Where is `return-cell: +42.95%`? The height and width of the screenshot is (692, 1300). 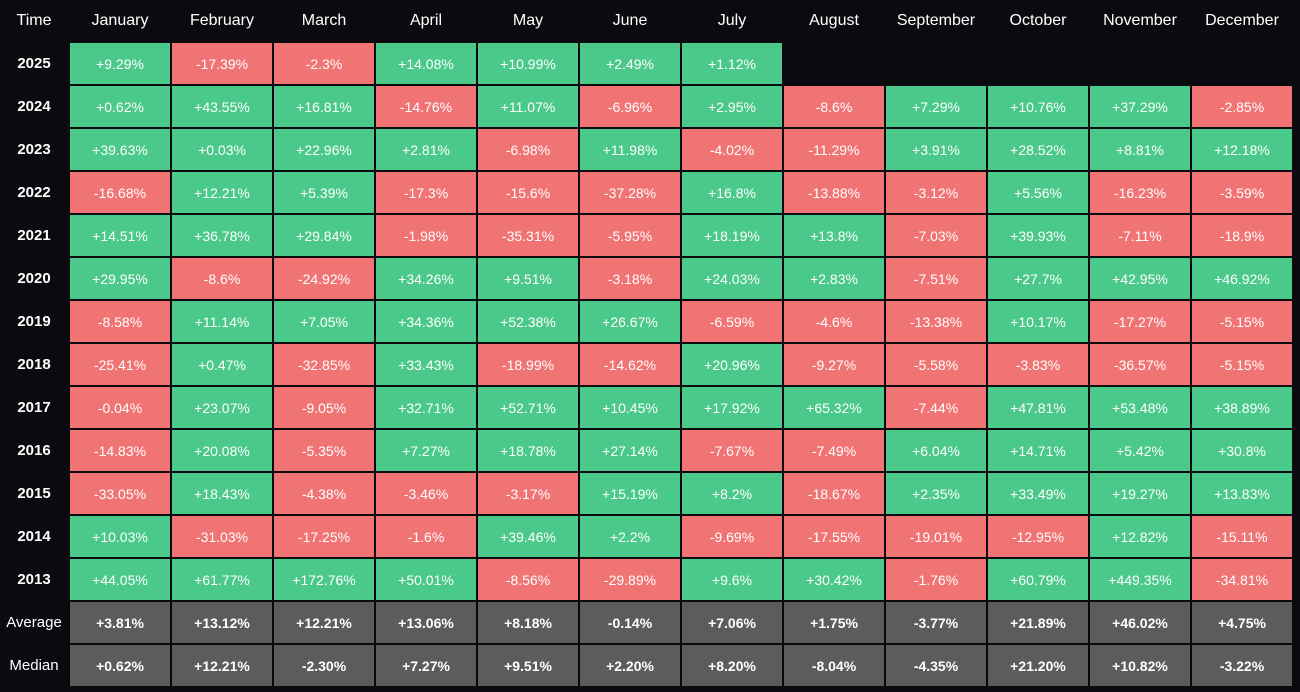
return-cell: +42.95% is located at coordinates (1140, 278).